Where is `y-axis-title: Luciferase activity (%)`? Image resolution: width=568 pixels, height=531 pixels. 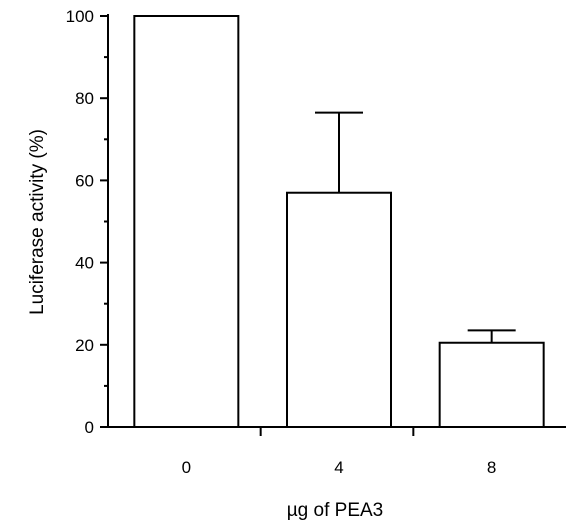 y-axis-title: Luciferase activity (%) is located at coordinates (37, 222).